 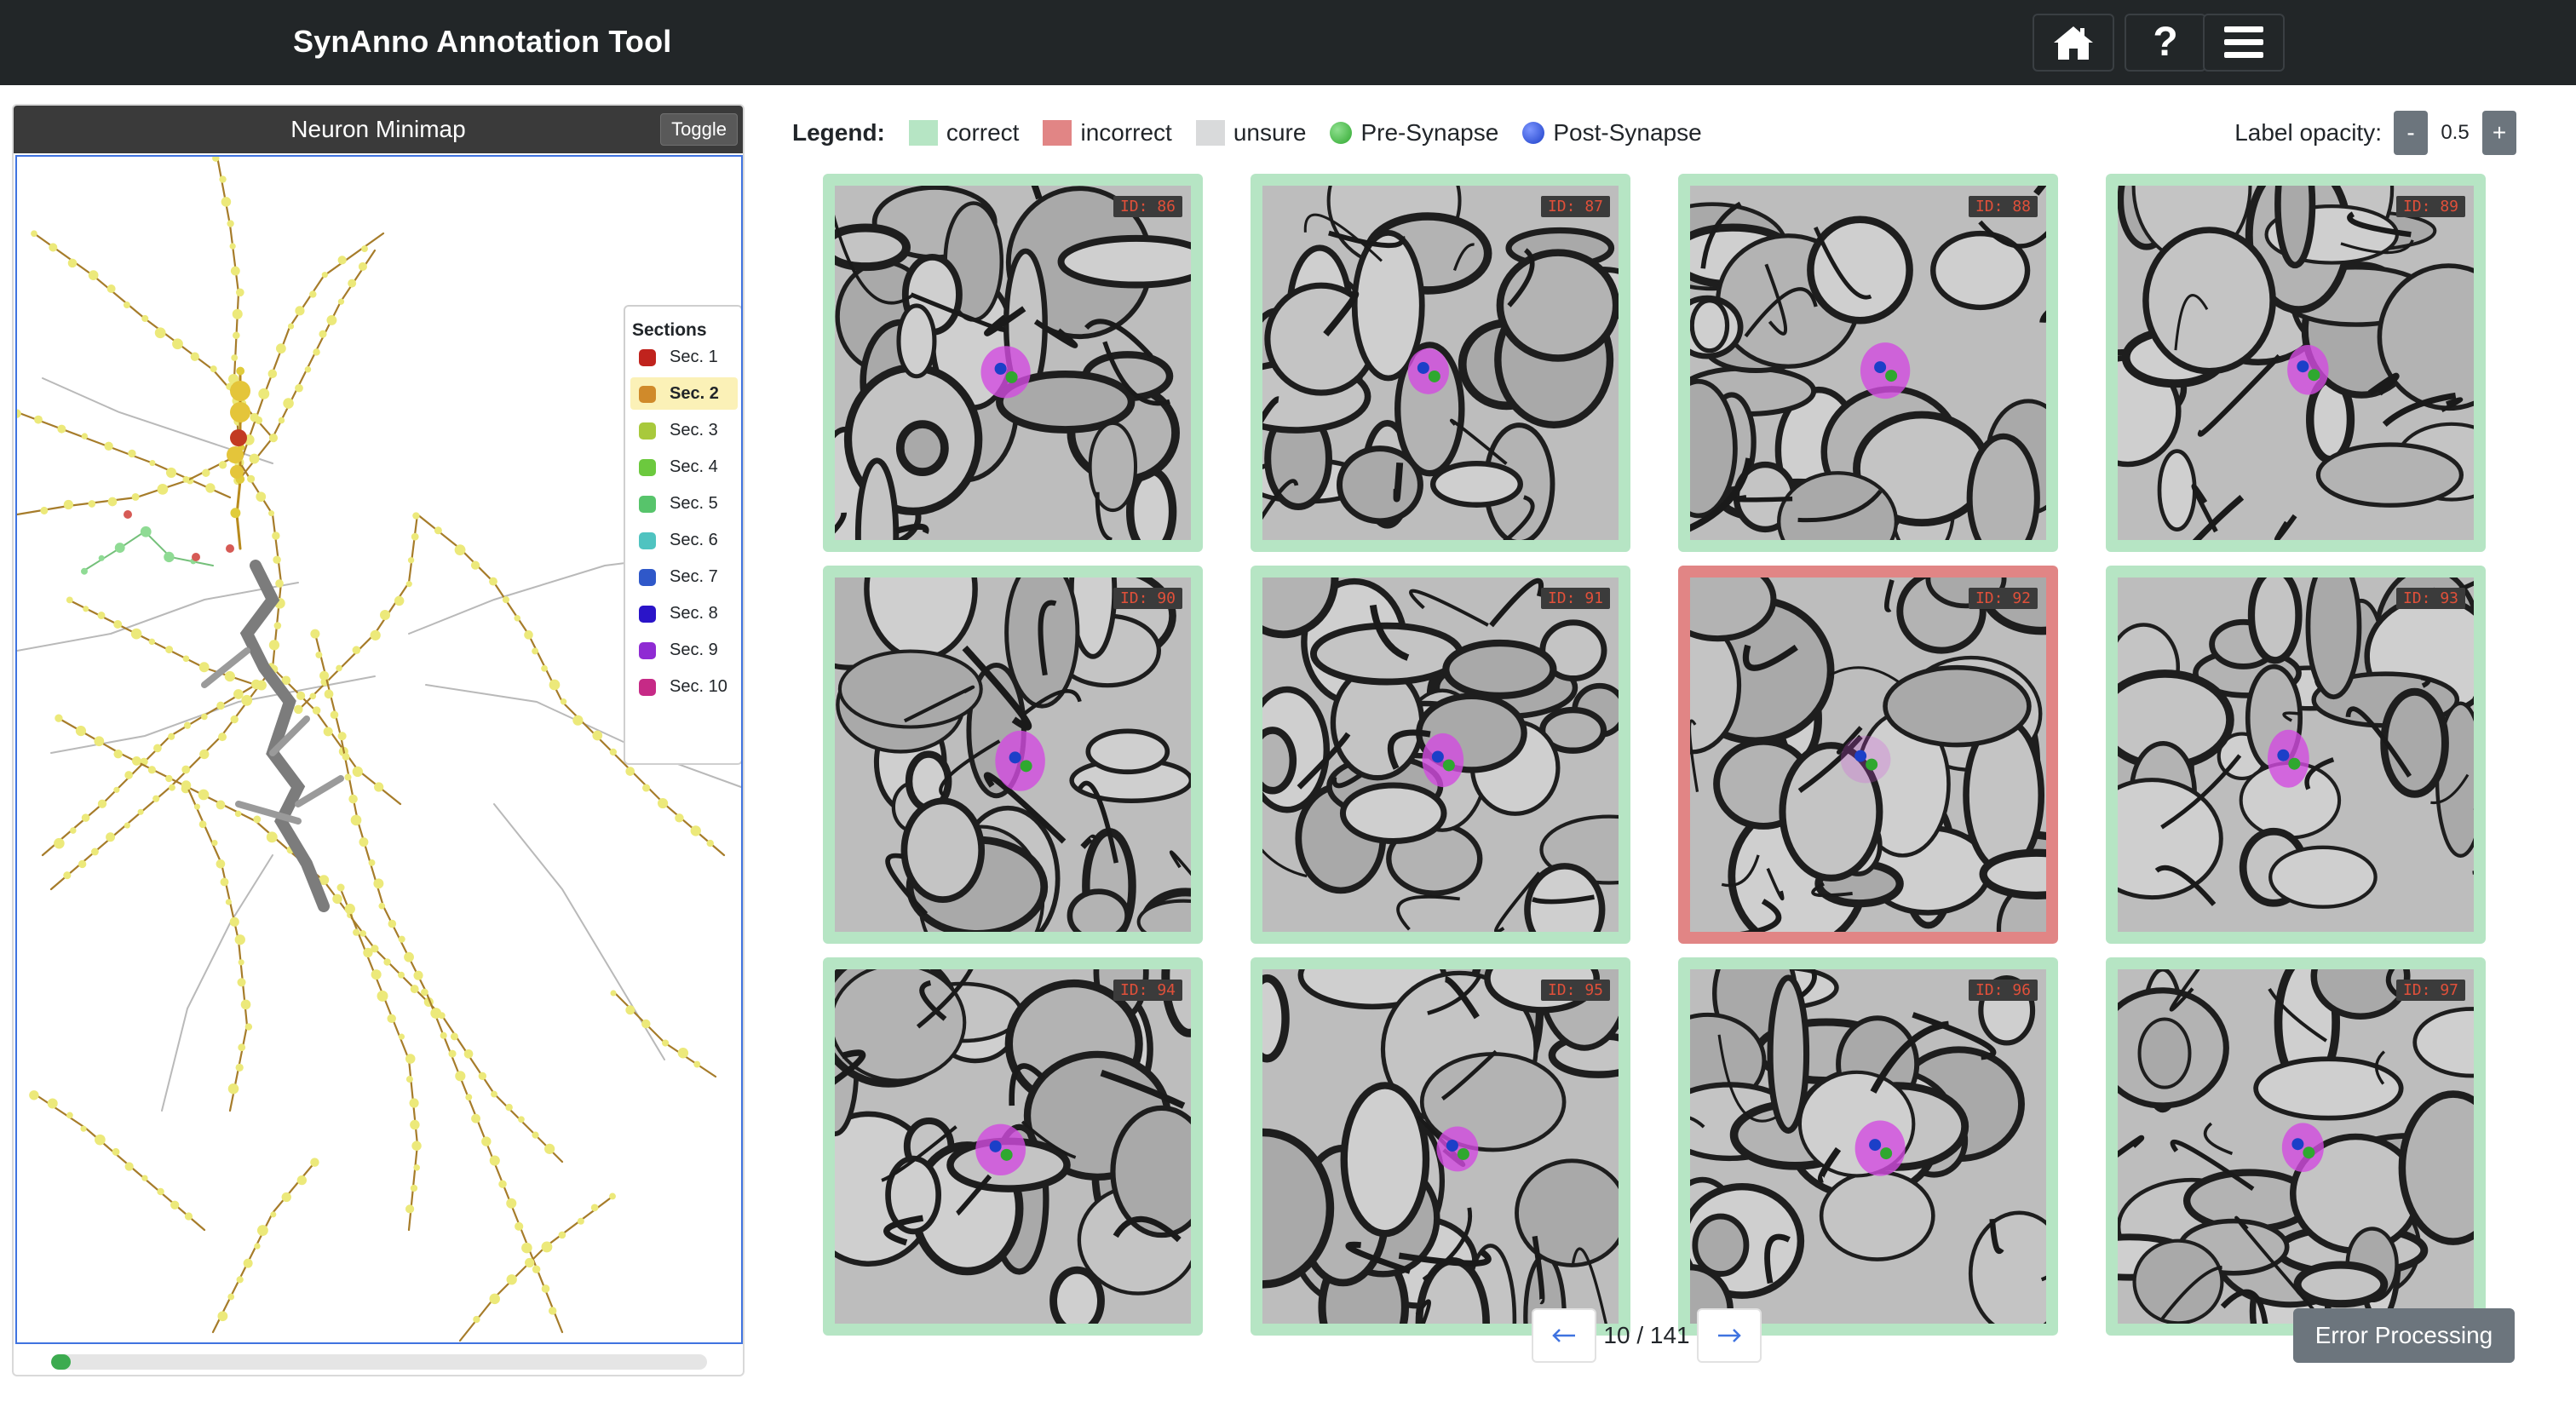 I want to click on em-image: ID: 94, so click(x=1013, y=1146).